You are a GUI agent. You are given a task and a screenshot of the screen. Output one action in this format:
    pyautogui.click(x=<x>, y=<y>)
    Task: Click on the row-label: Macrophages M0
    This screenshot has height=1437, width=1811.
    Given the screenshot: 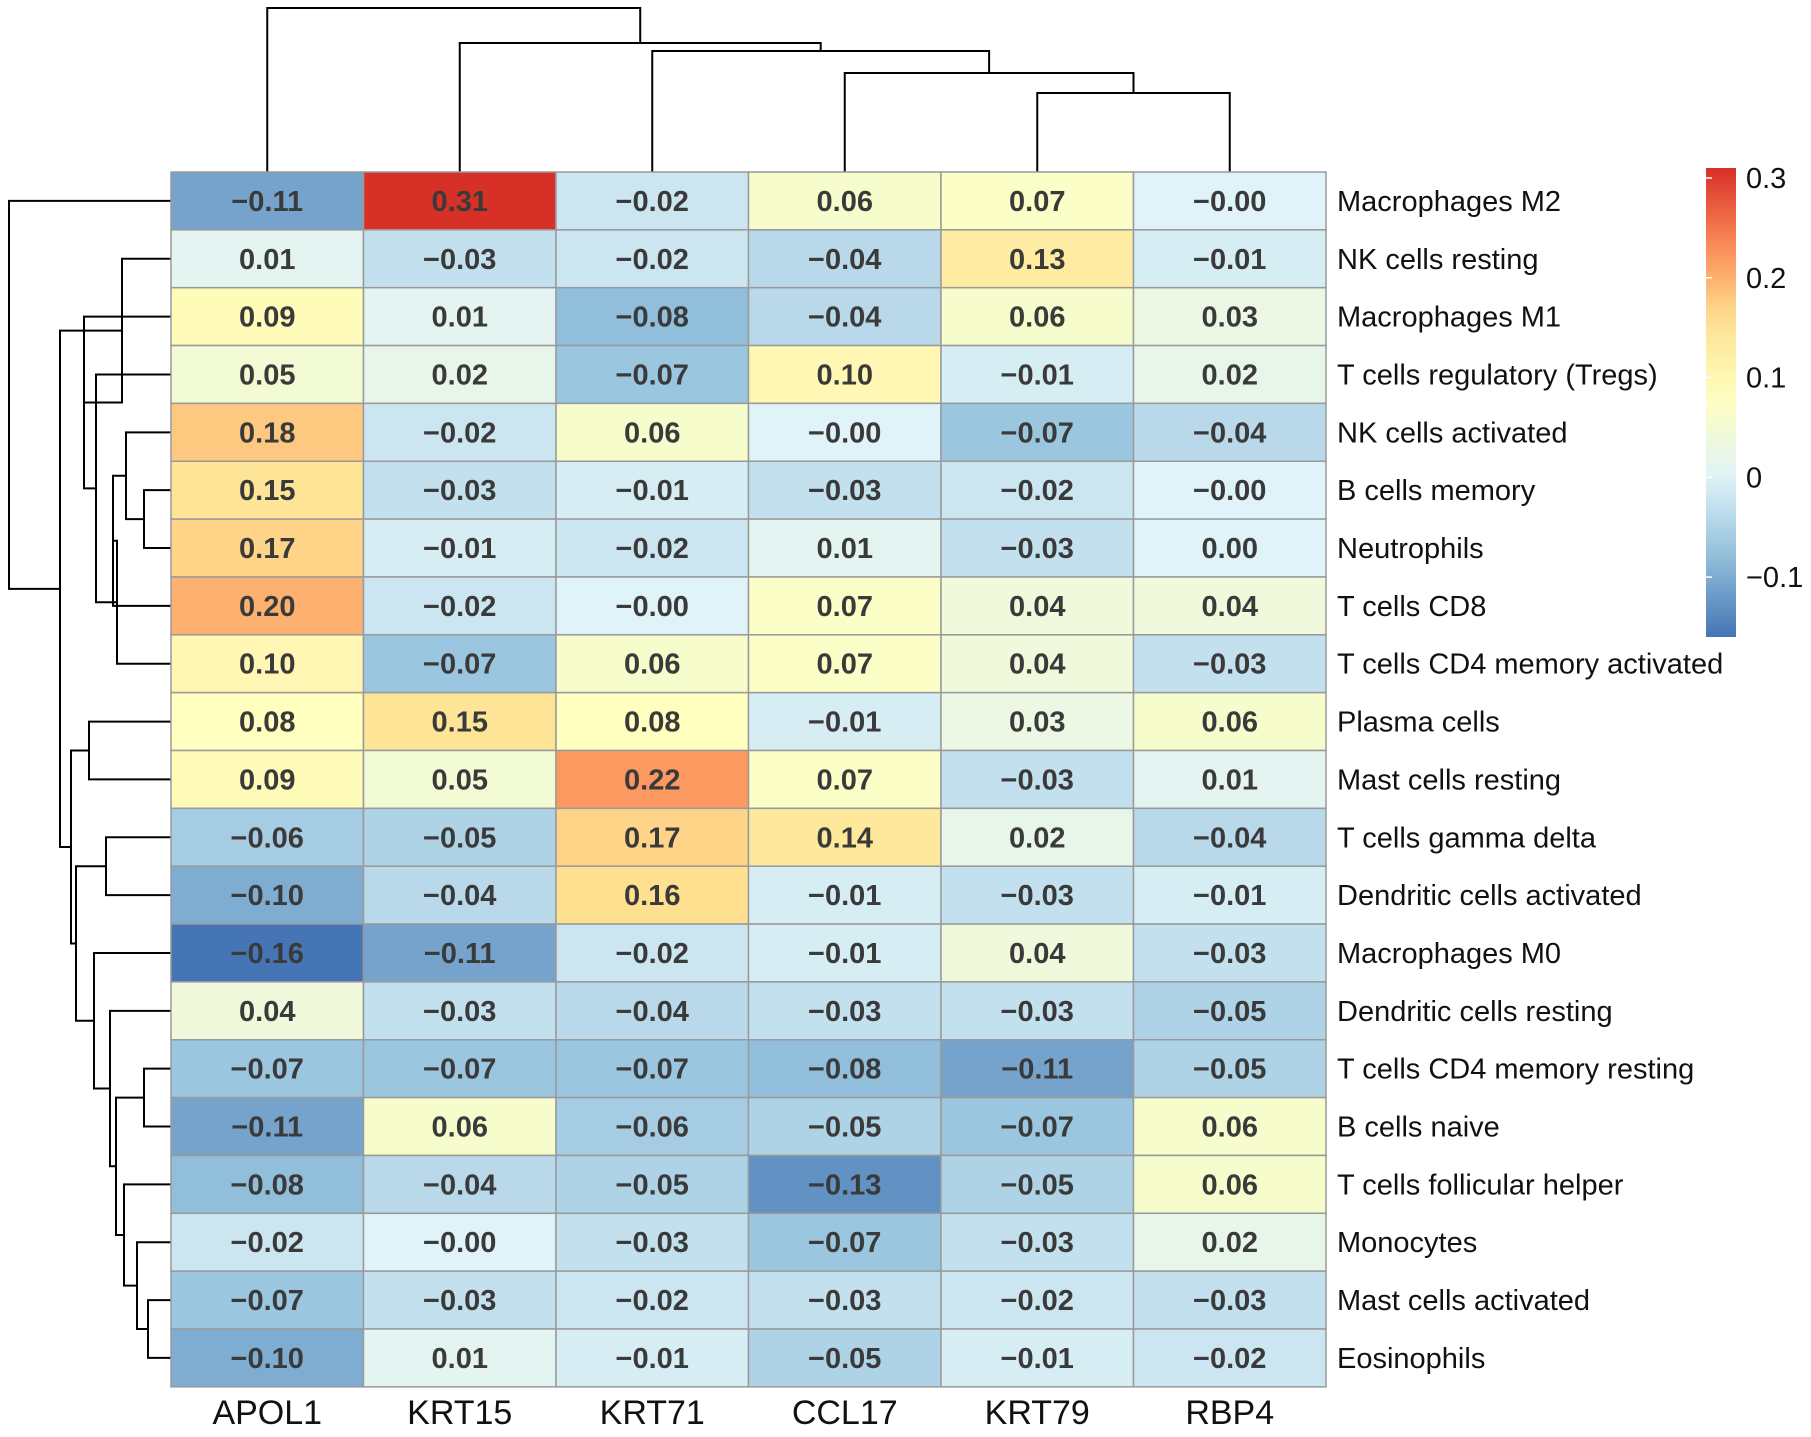 What is the action you would take?
    pyautogui.click(x=1449, y=954)
    